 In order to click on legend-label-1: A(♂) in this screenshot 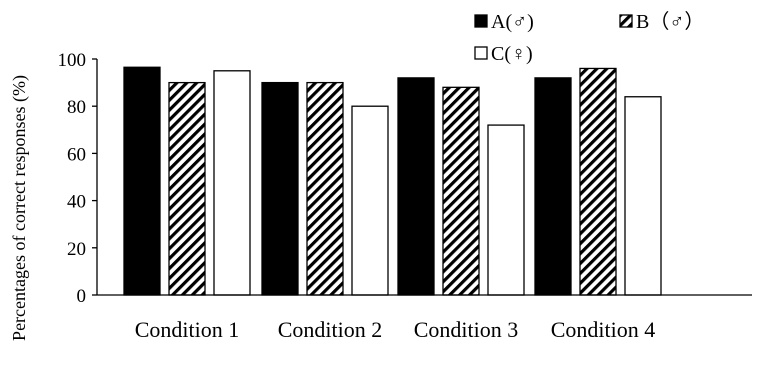, I will do `click(512, 22)`.